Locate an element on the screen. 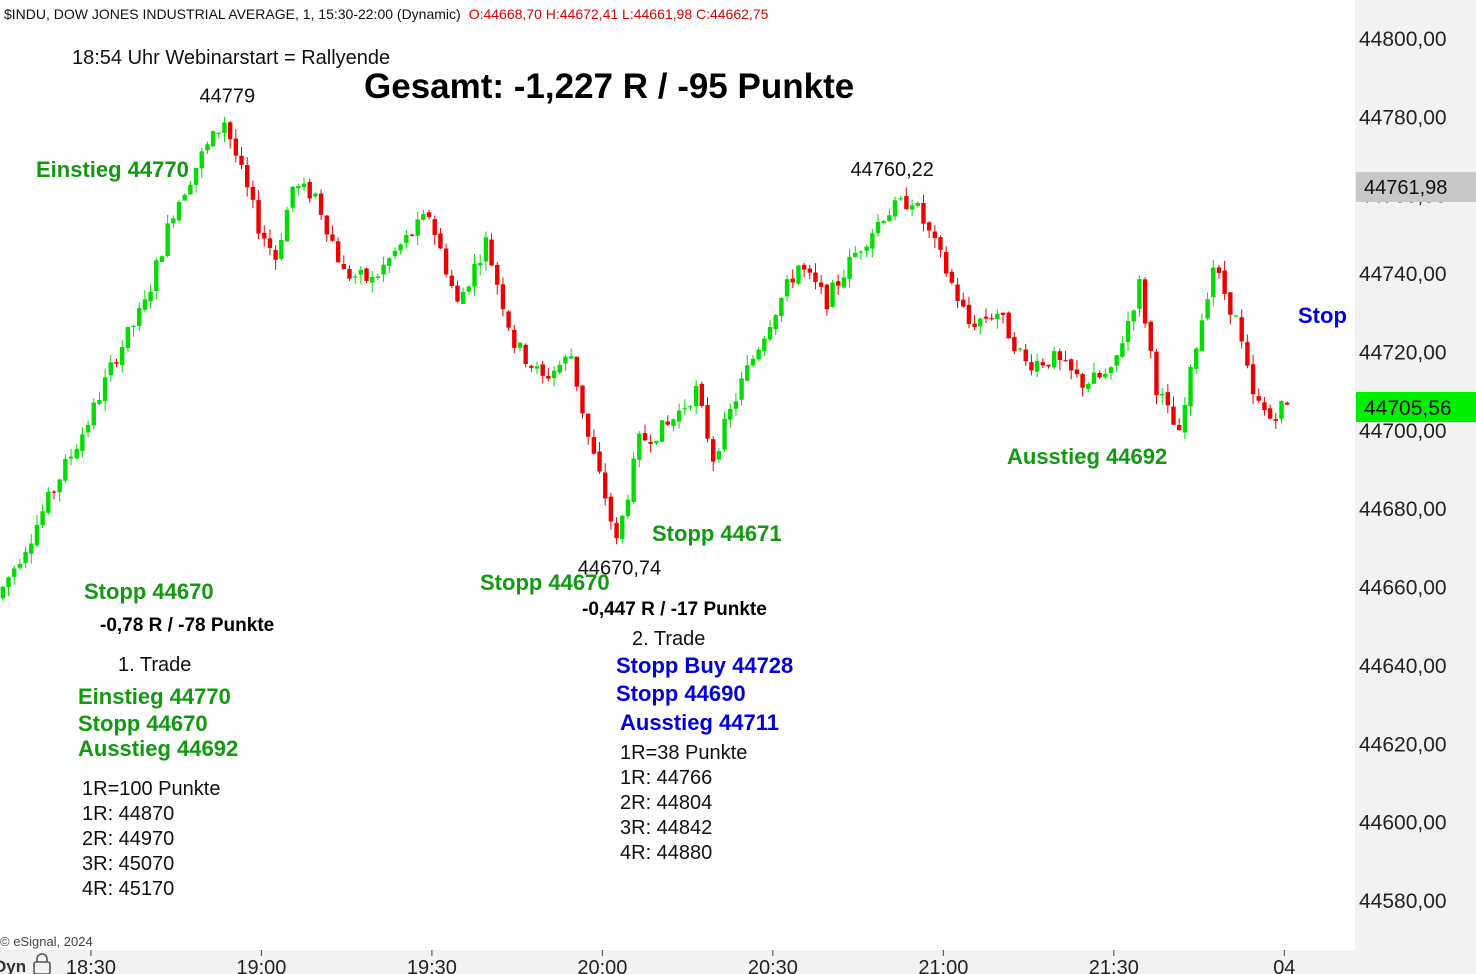 This screenshot has height=974, width=1476. x-tick-label: 19:00 is located at coordinates (261, 965).